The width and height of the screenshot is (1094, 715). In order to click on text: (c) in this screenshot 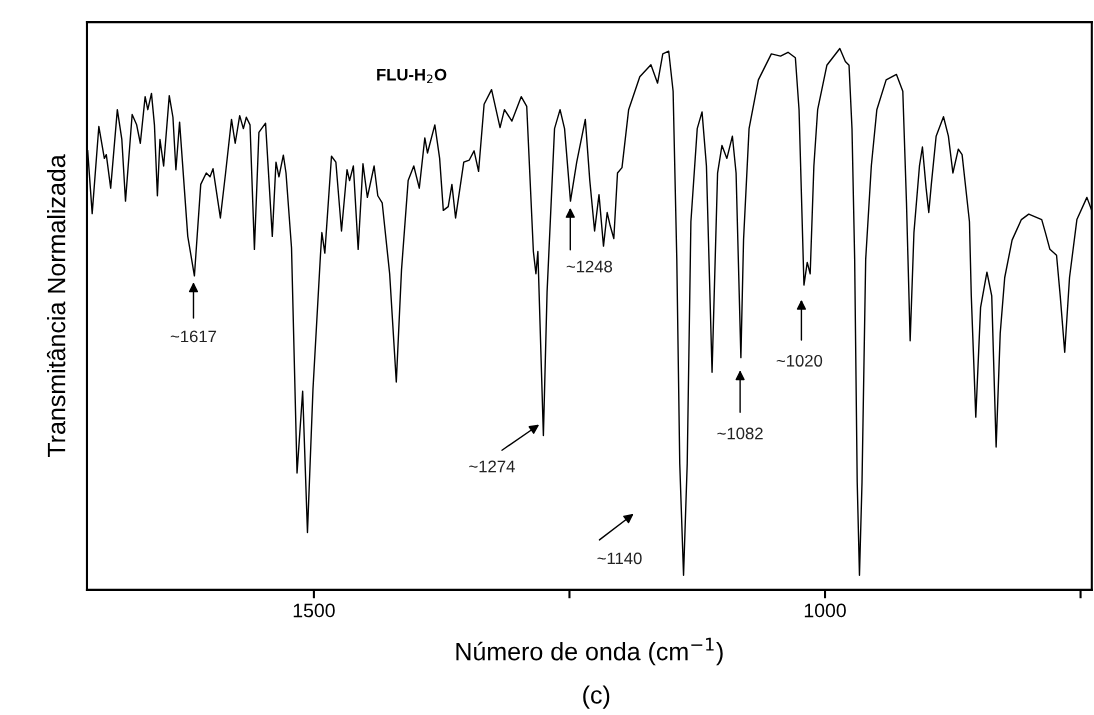, I will do `click(596, 697)`.